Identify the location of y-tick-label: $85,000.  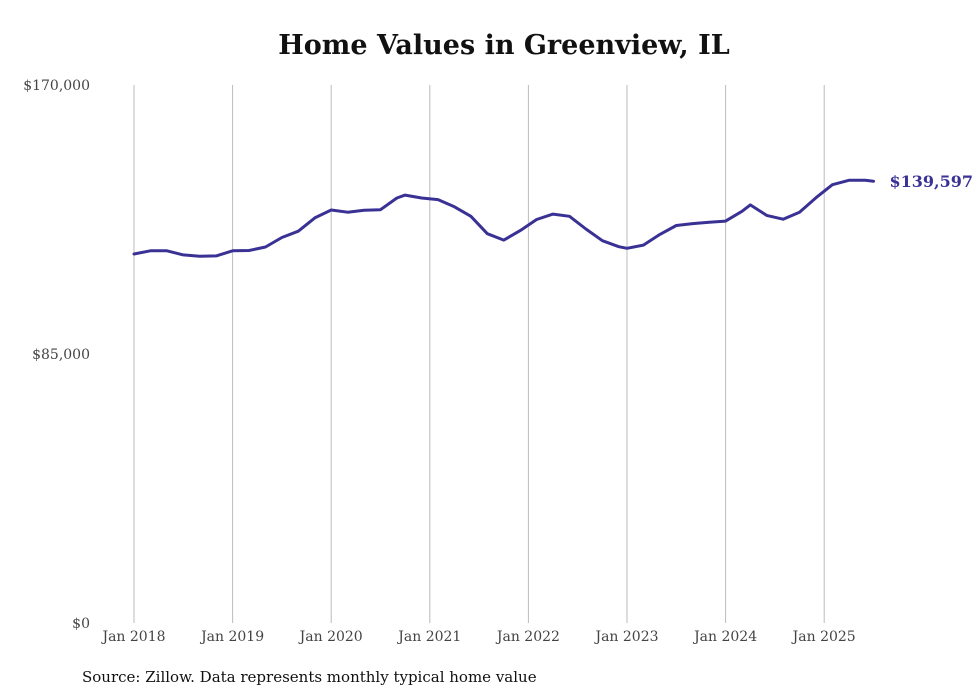
(61, 355).